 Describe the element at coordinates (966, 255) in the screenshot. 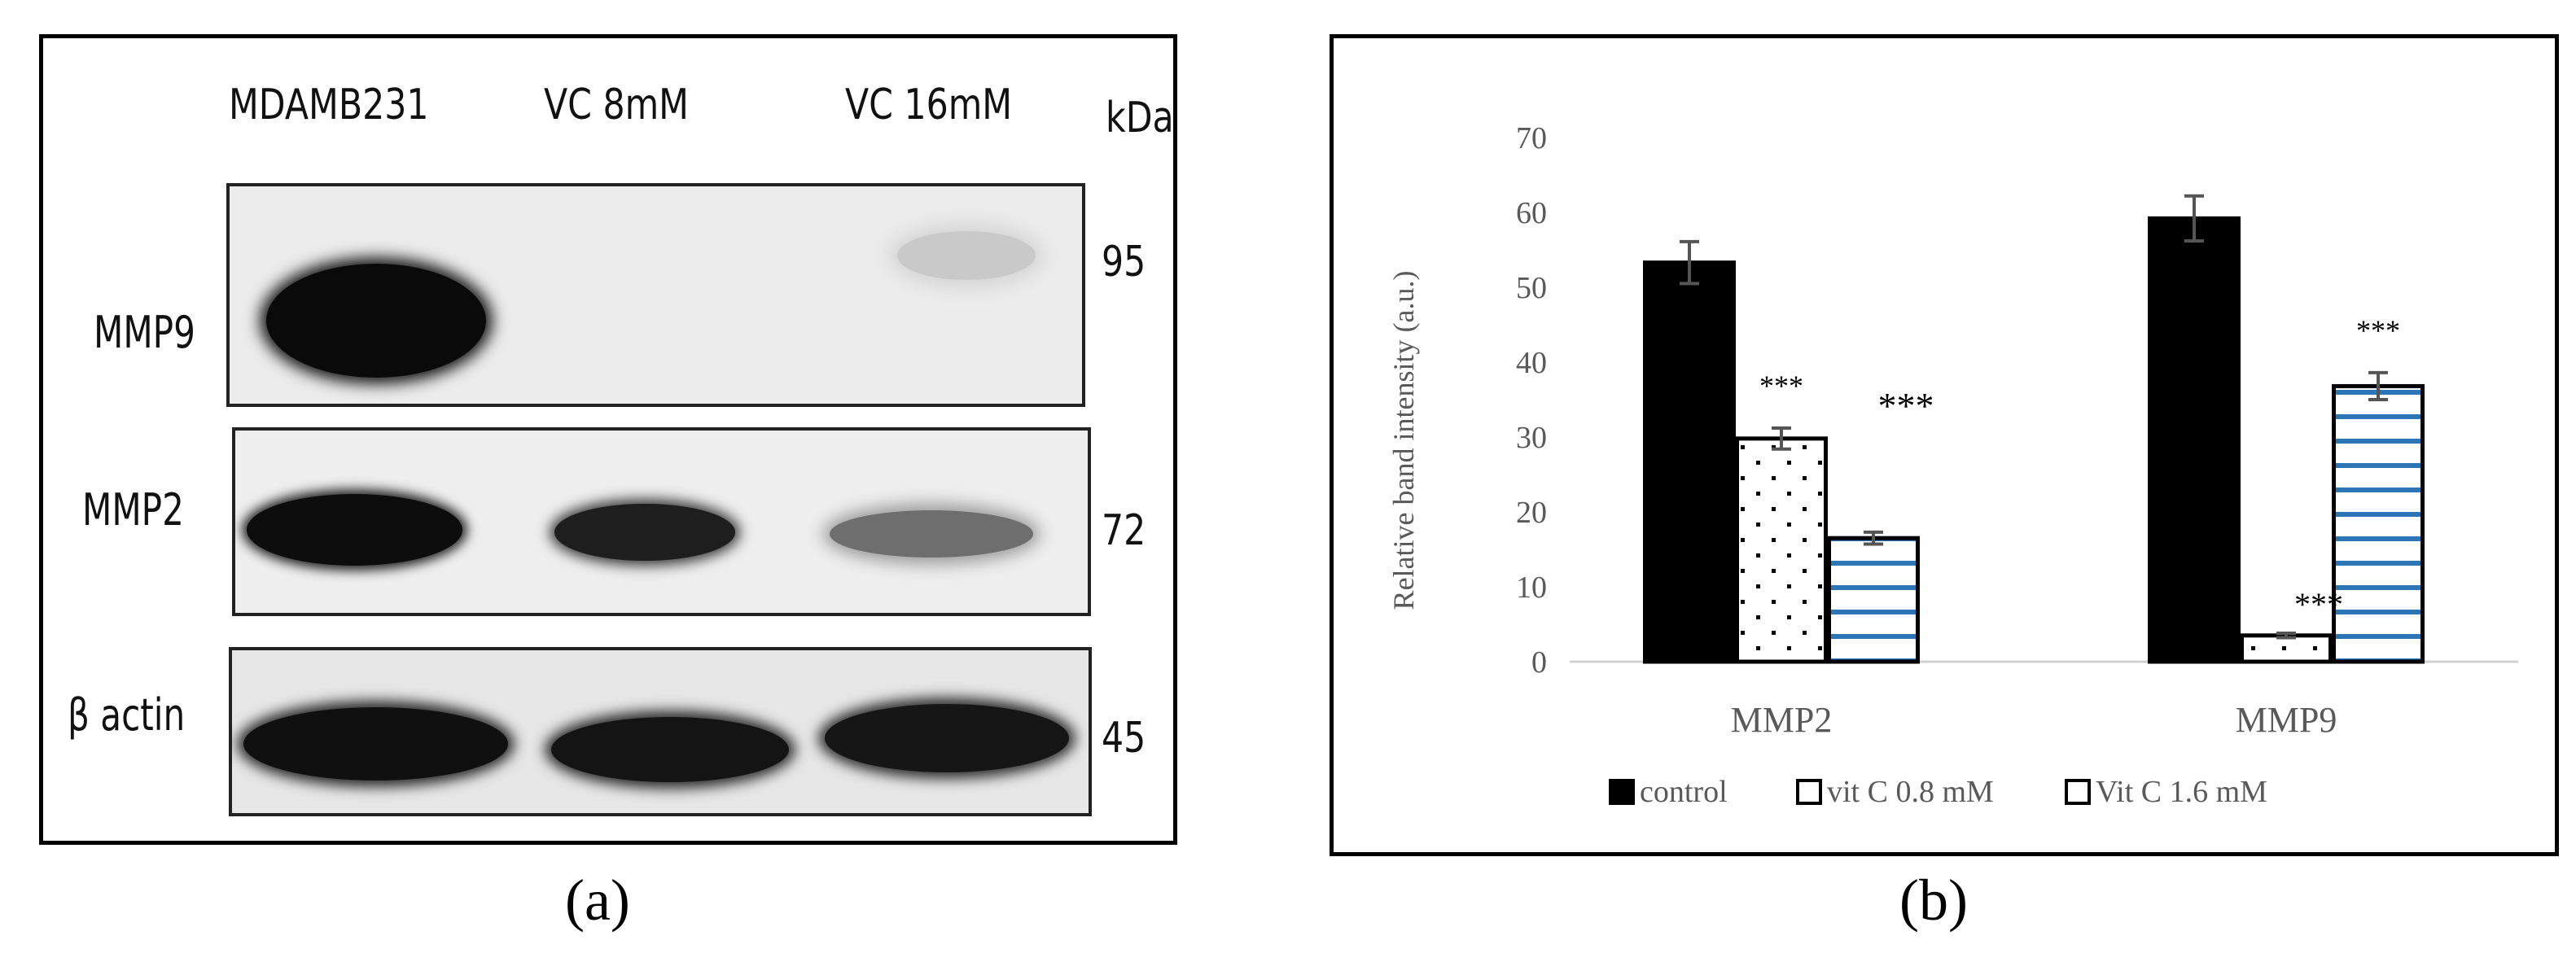

I see `band-mmp9-lane3` at that location.